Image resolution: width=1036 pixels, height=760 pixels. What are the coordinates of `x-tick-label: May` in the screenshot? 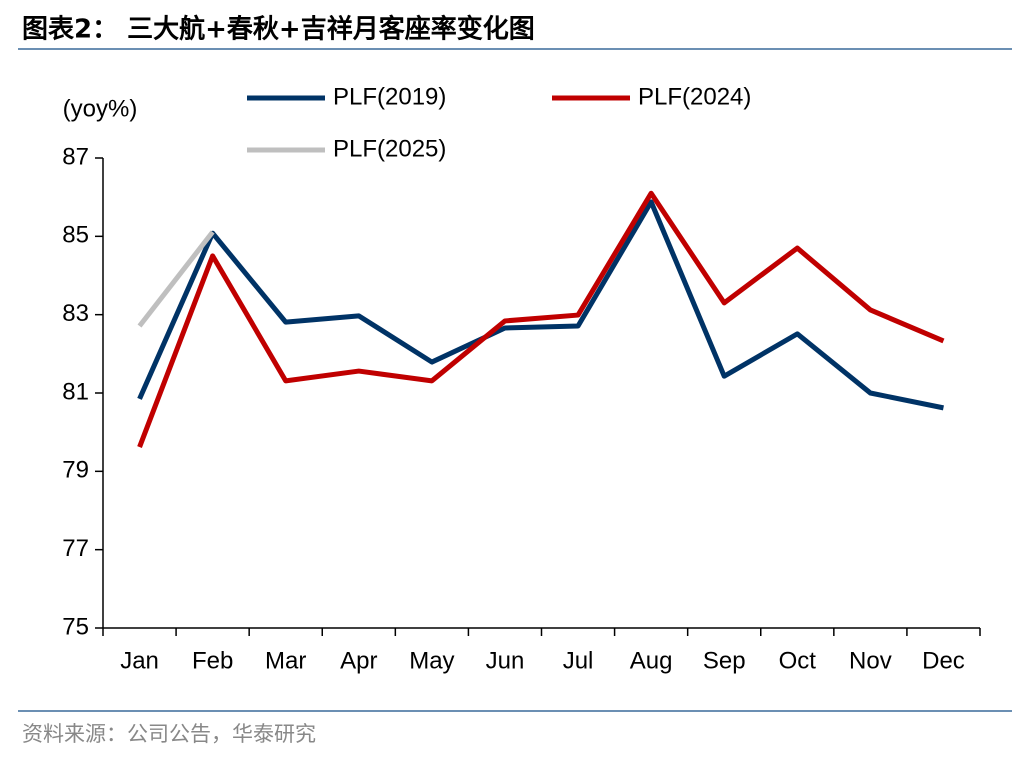 It's located at (431, 660).